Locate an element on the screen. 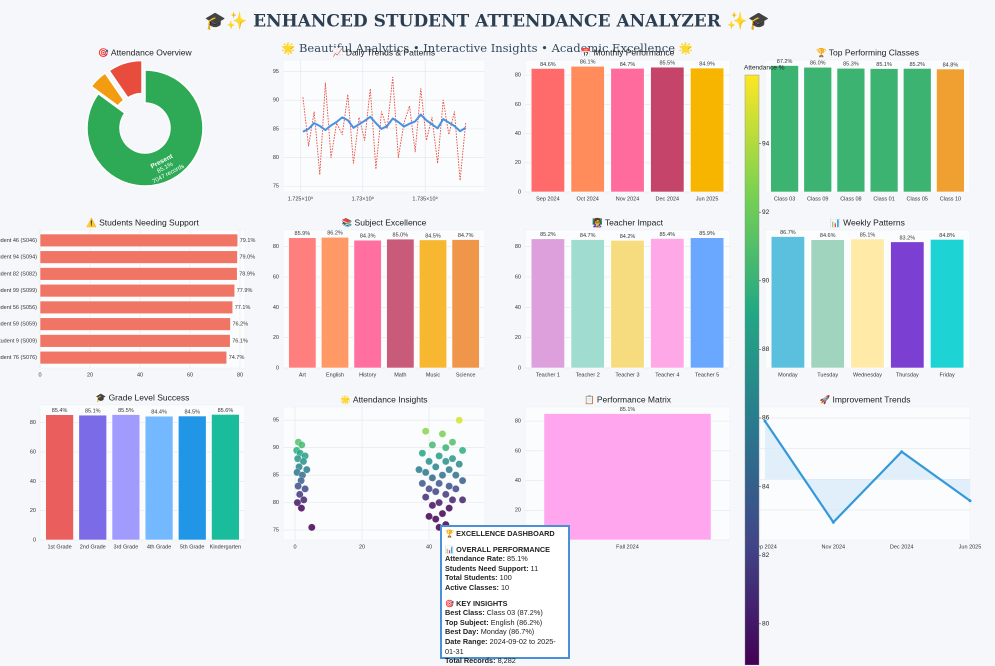 The image size is (995, 666). x-tick-label: 40 is located at coordinates (429, 547).